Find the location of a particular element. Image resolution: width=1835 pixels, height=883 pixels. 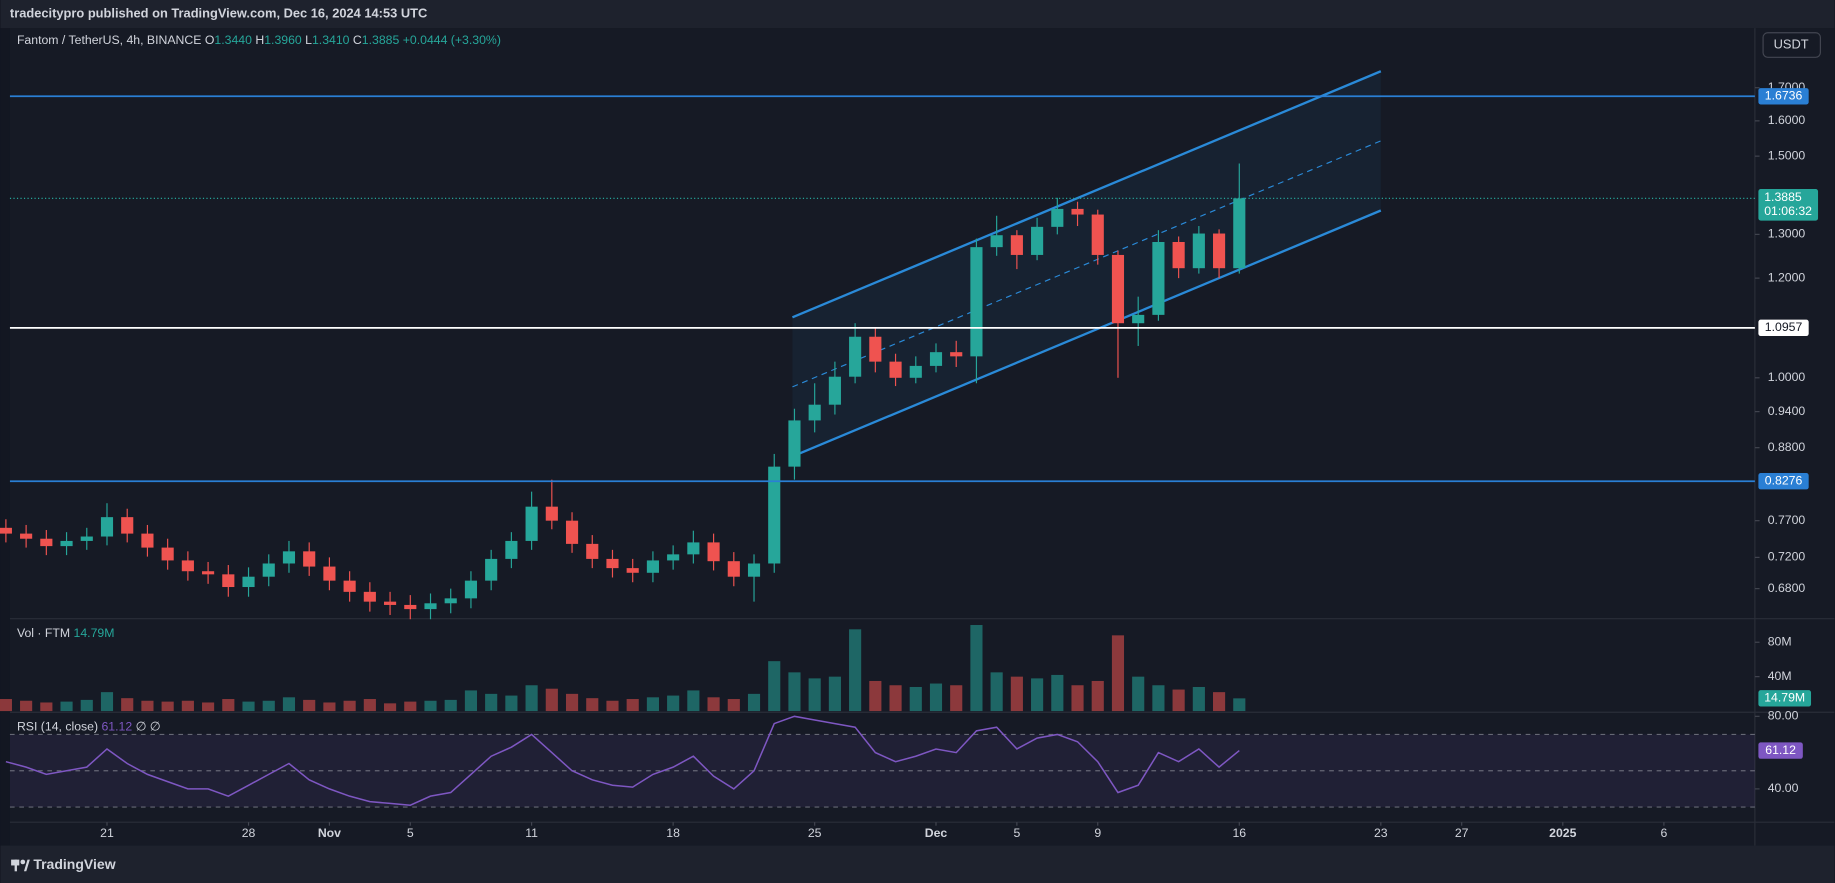

y-tick-label: 1.0000 is located at coordinates (1787, 377).